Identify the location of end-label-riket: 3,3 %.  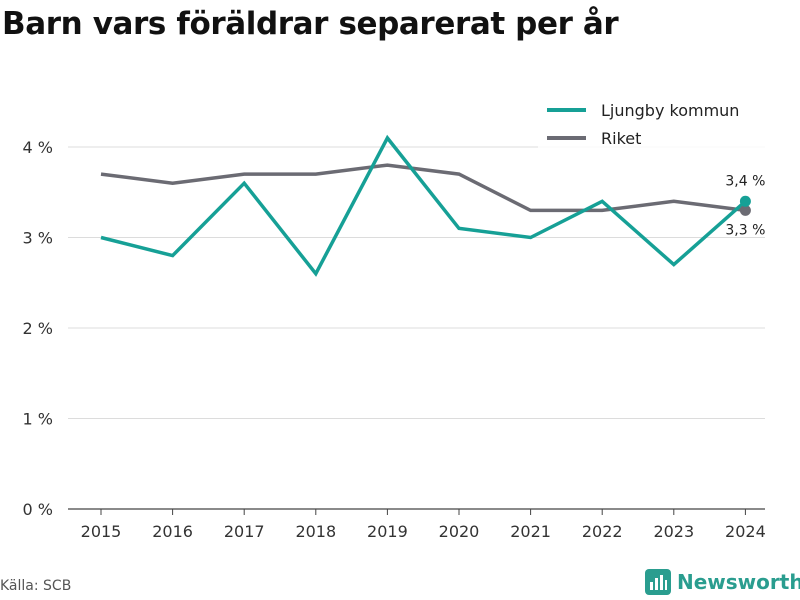
(745, 230).